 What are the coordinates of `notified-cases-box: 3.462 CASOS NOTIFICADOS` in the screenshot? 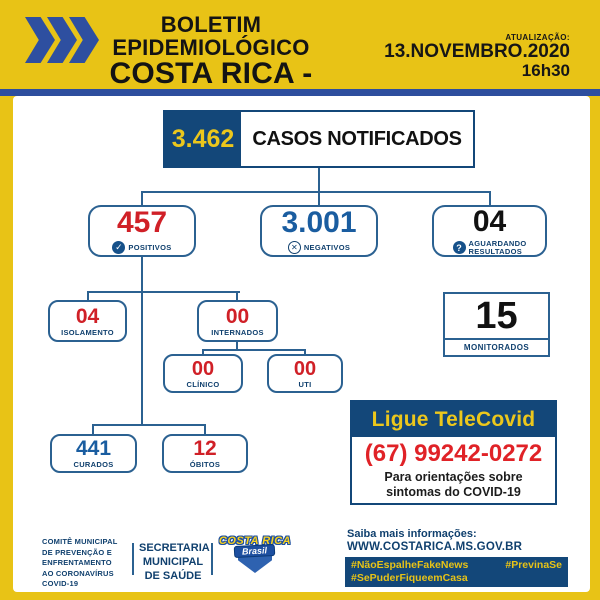 It's located at (319, 139).